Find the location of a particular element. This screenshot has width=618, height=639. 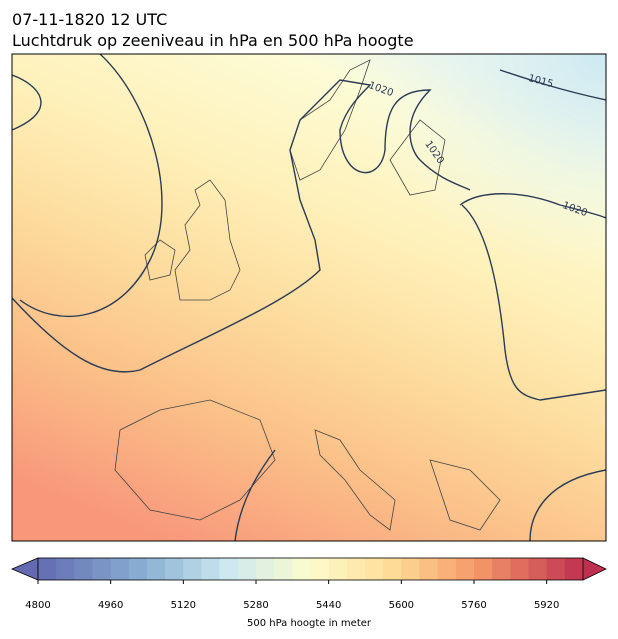

colorbar-tick-label: 5920 is located at coordinates (546, 605).